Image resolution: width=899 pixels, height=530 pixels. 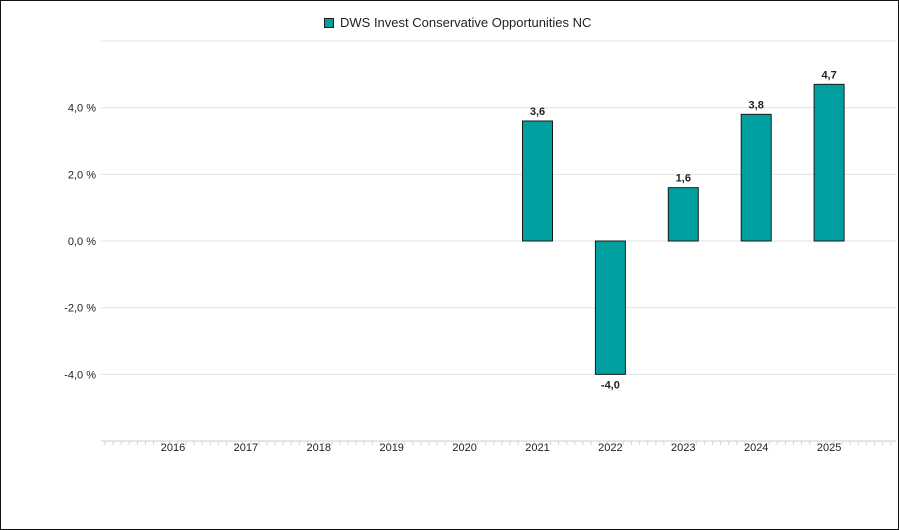 What do you see at coordinates (756, 448) in the screenshot?
I see `x-tick-label: 2024` at bounding box center [756, 448].